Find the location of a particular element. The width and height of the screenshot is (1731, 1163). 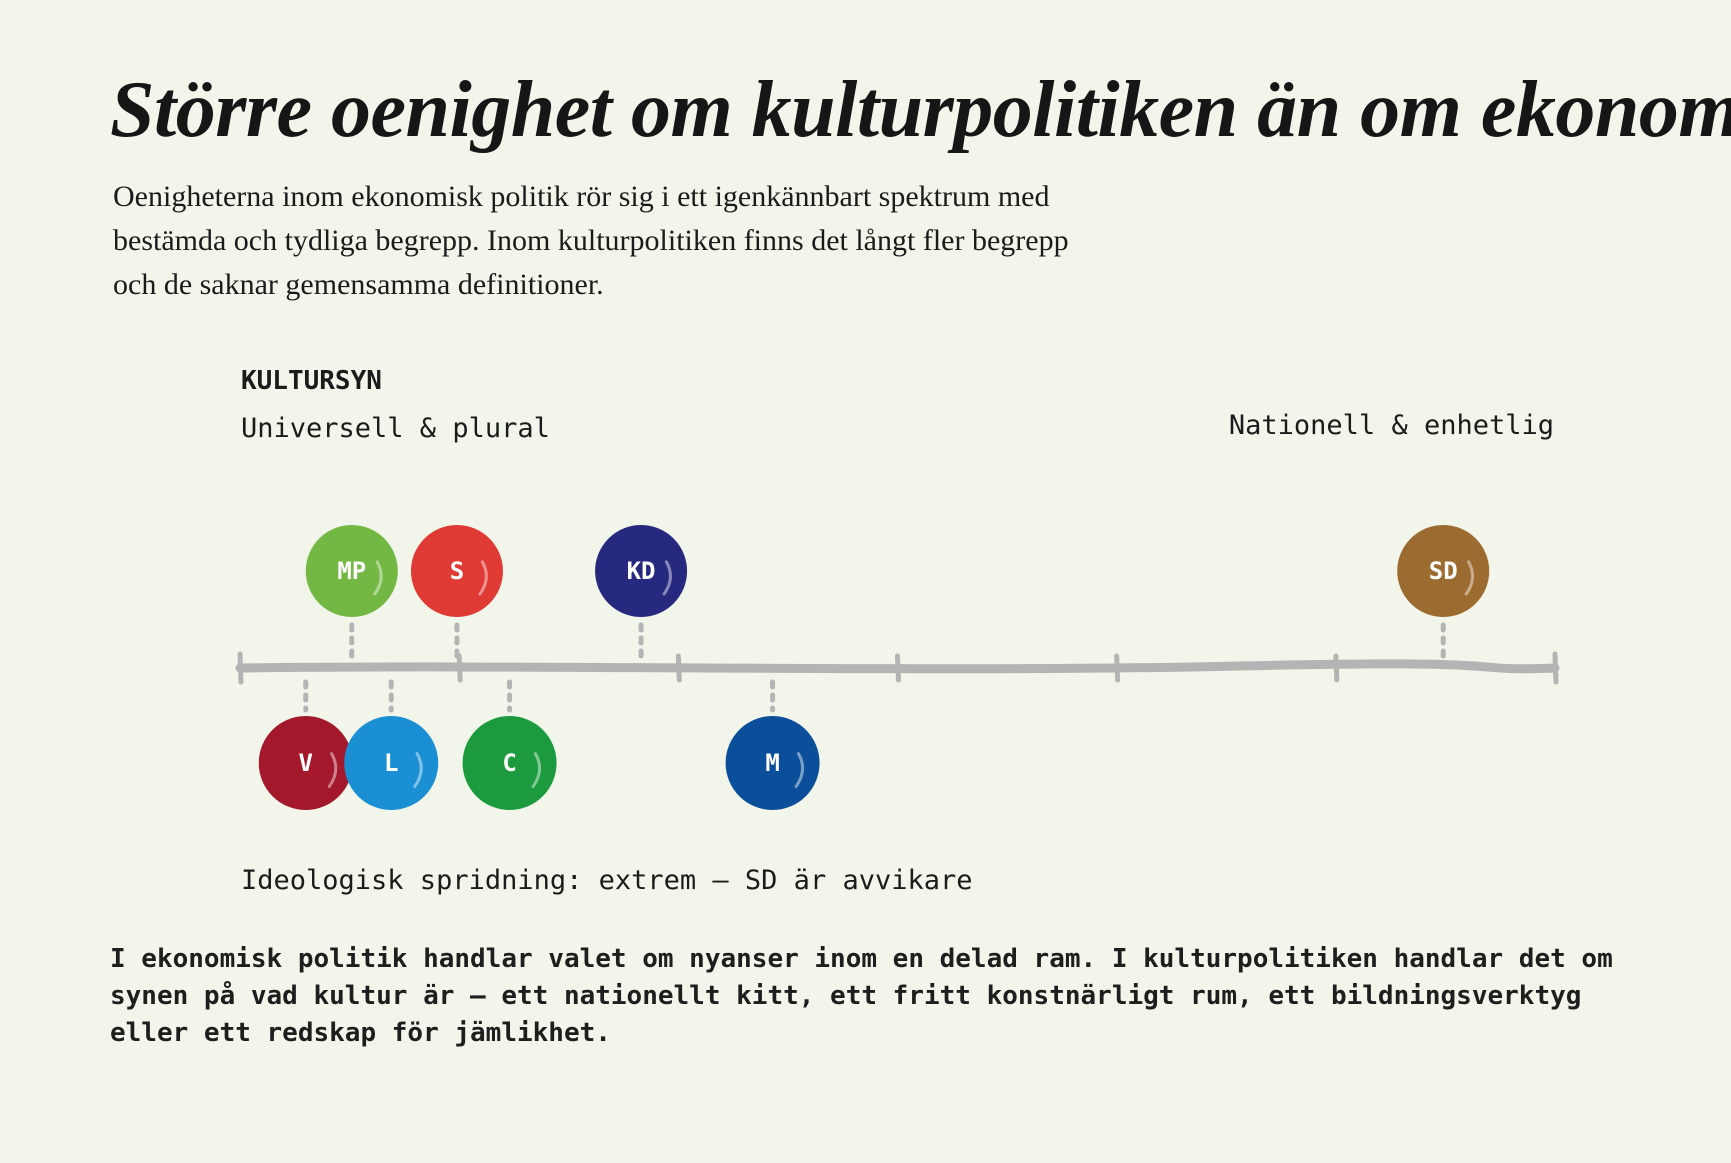

party-marker-kd: KD is located at coordinates (641, 592).